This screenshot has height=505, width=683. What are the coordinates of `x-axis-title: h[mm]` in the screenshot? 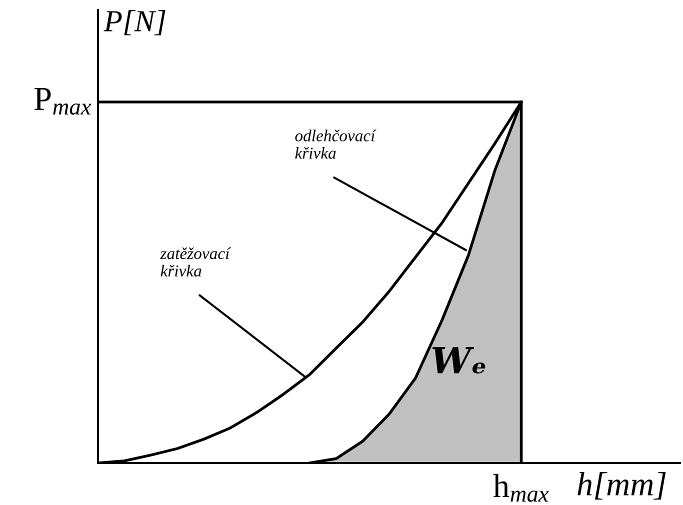 It's located at (622, 486).